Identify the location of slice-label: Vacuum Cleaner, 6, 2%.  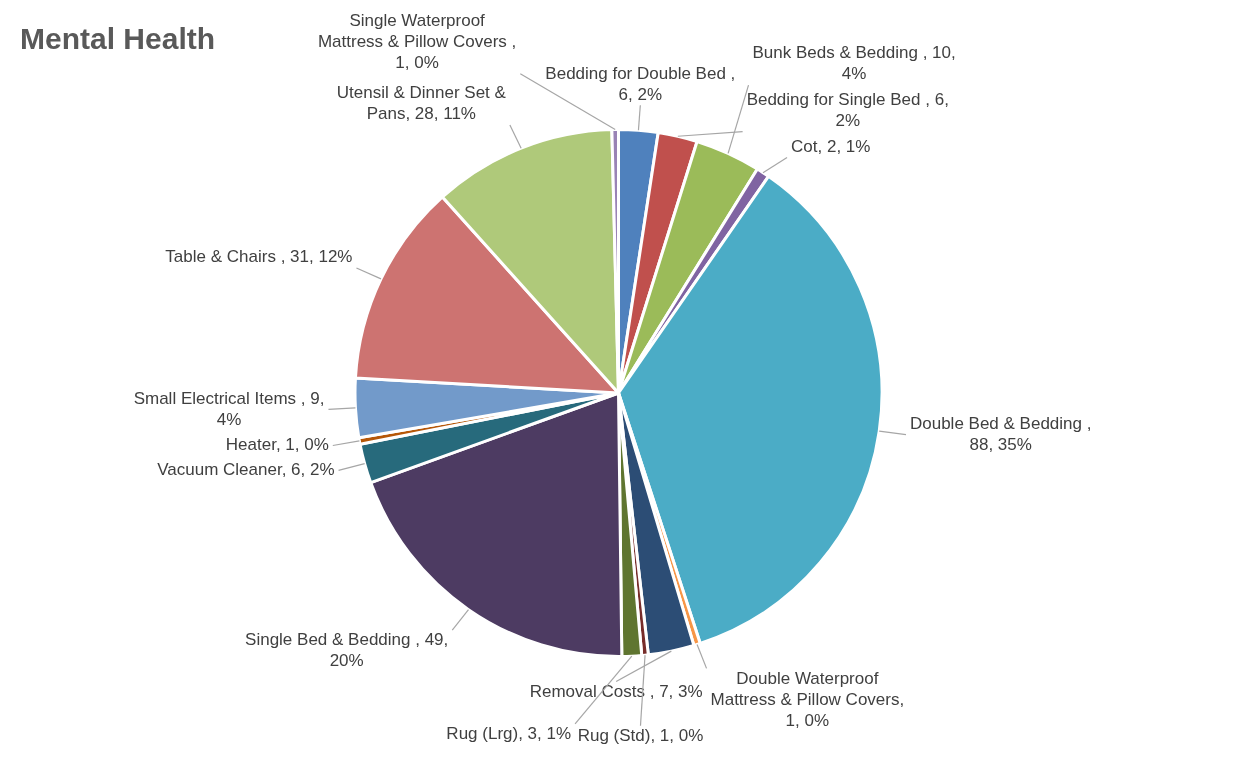
(246, 469).